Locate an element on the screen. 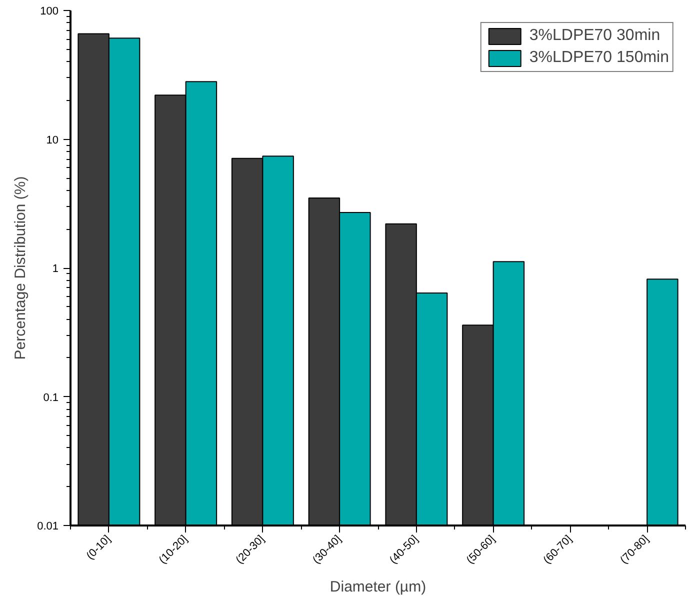 This screenshot has width=693, height=601. y-tick-label: 100 is located at coordinates (49, 12).